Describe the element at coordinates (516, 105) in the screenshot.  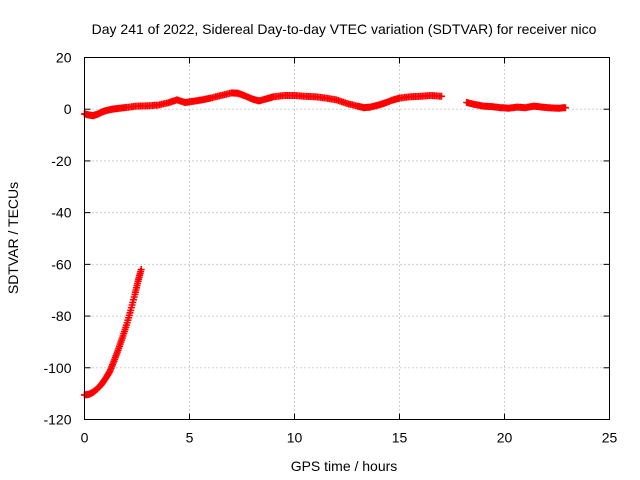
I see `sdtvar-late` at that location.